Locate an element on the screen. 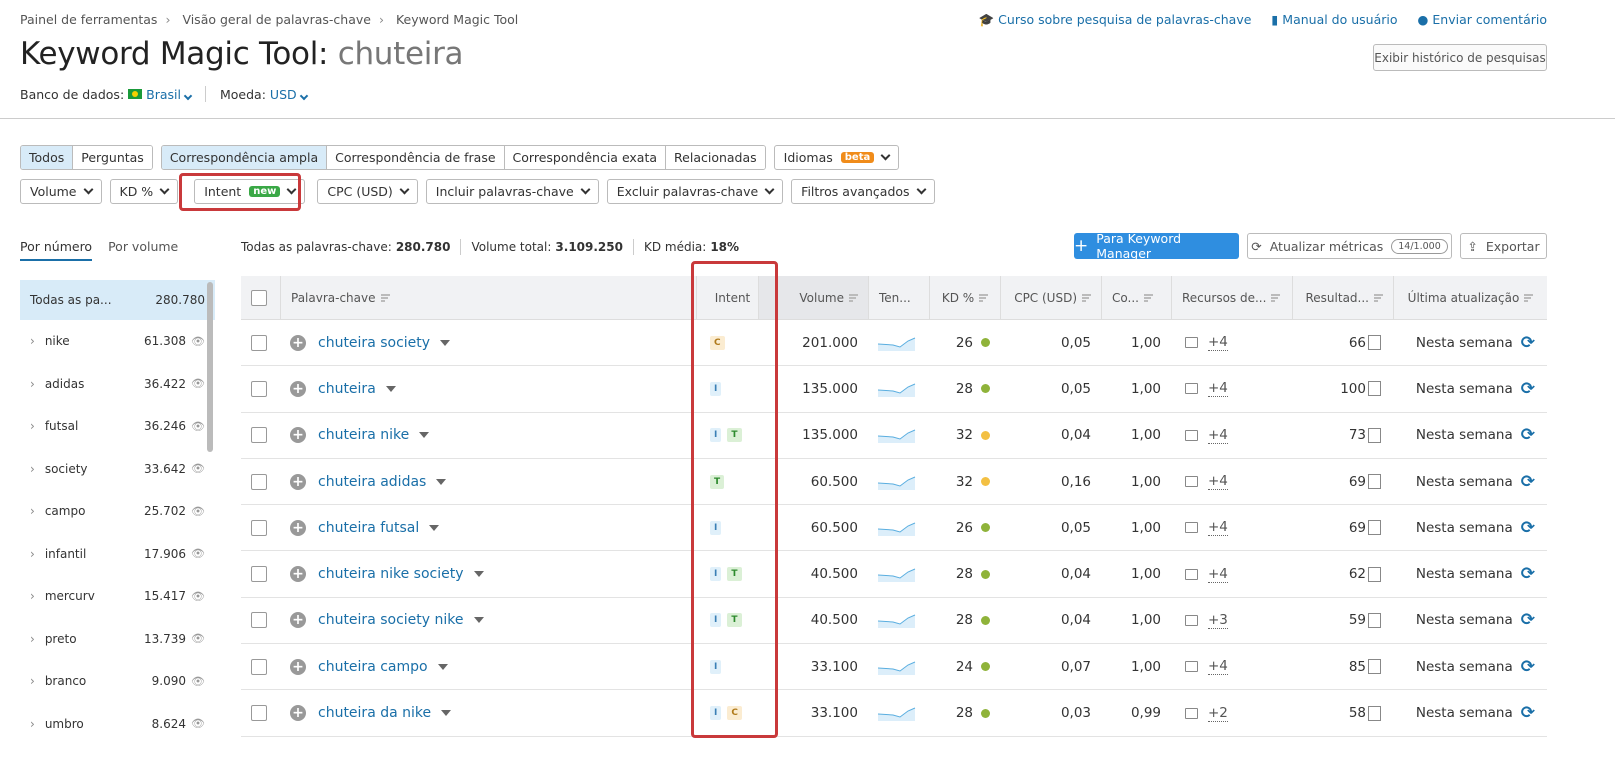  sidebar-group-item: › umbro 8.624 👁 is located at coordinates (117, 724).